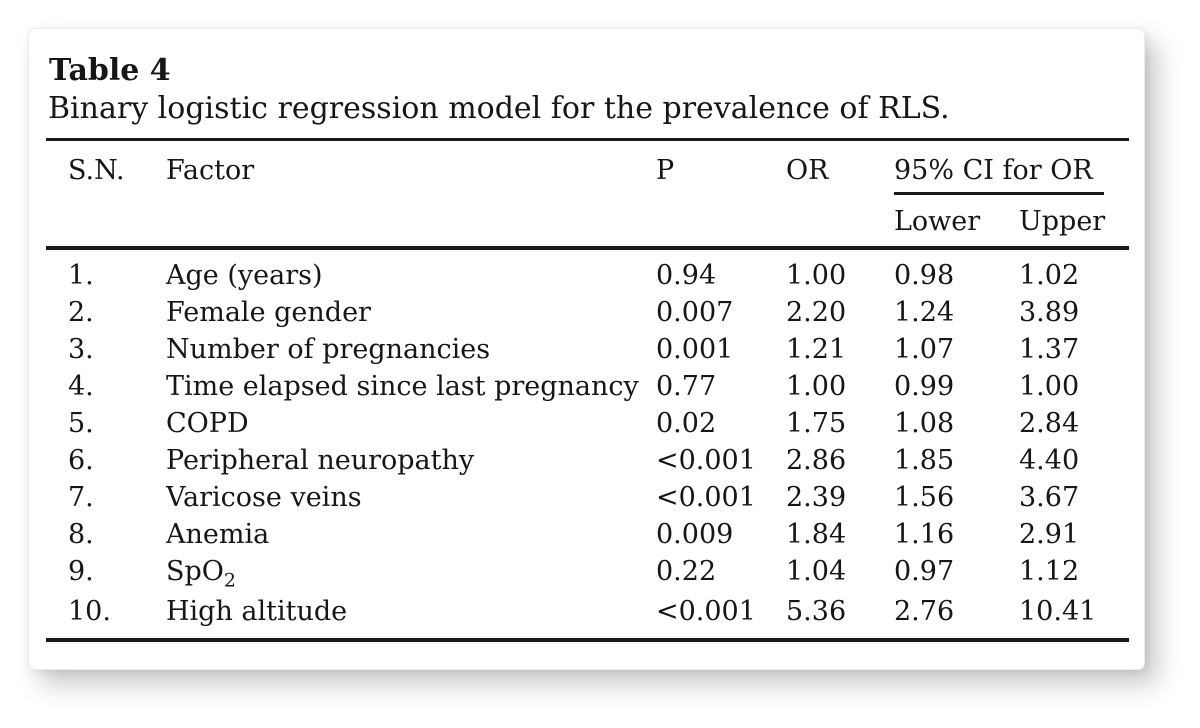  What do you see at coordinates (218, 534) in the screenshot?
I see `factor-label: Anemia` at bounding box center [218, 534].